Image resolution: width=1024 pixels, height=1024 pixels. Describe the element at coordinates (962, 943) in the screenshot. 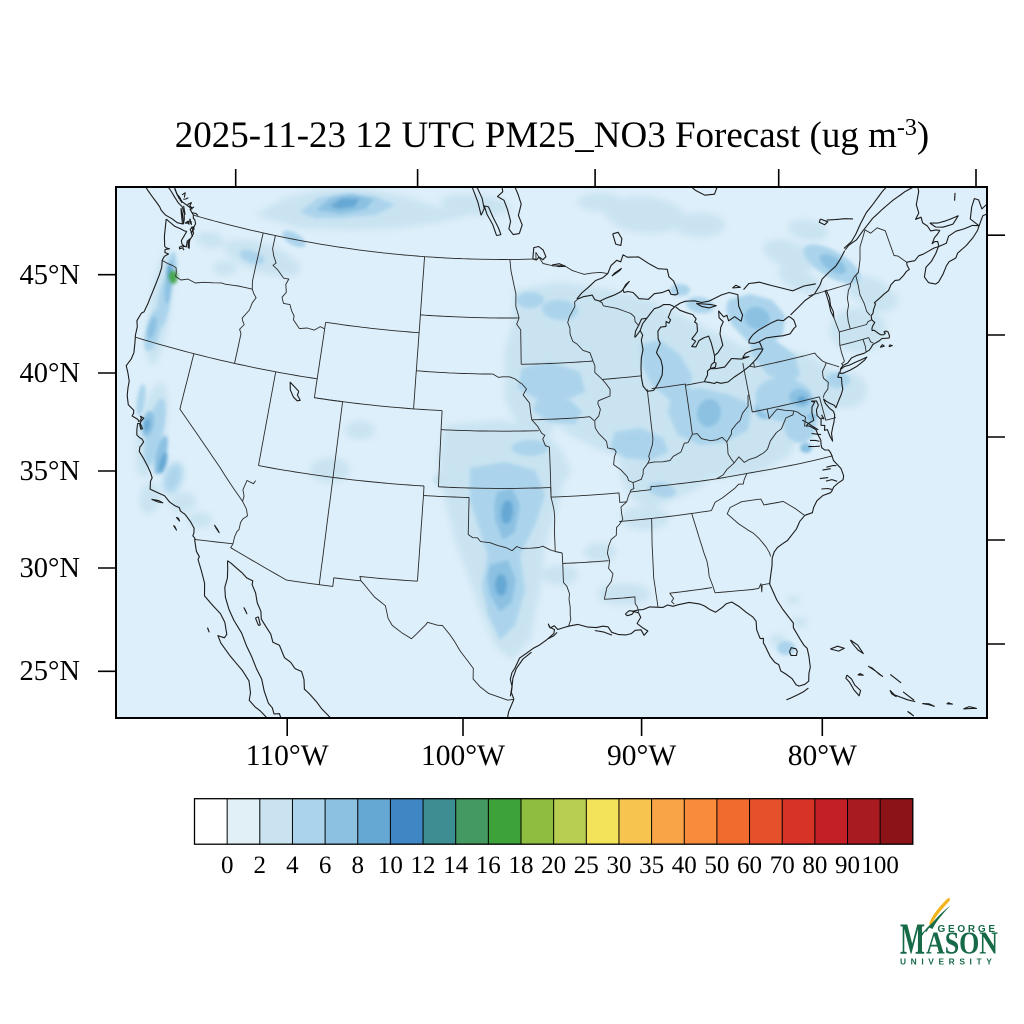

I see `svg-text: ASON` at that location.